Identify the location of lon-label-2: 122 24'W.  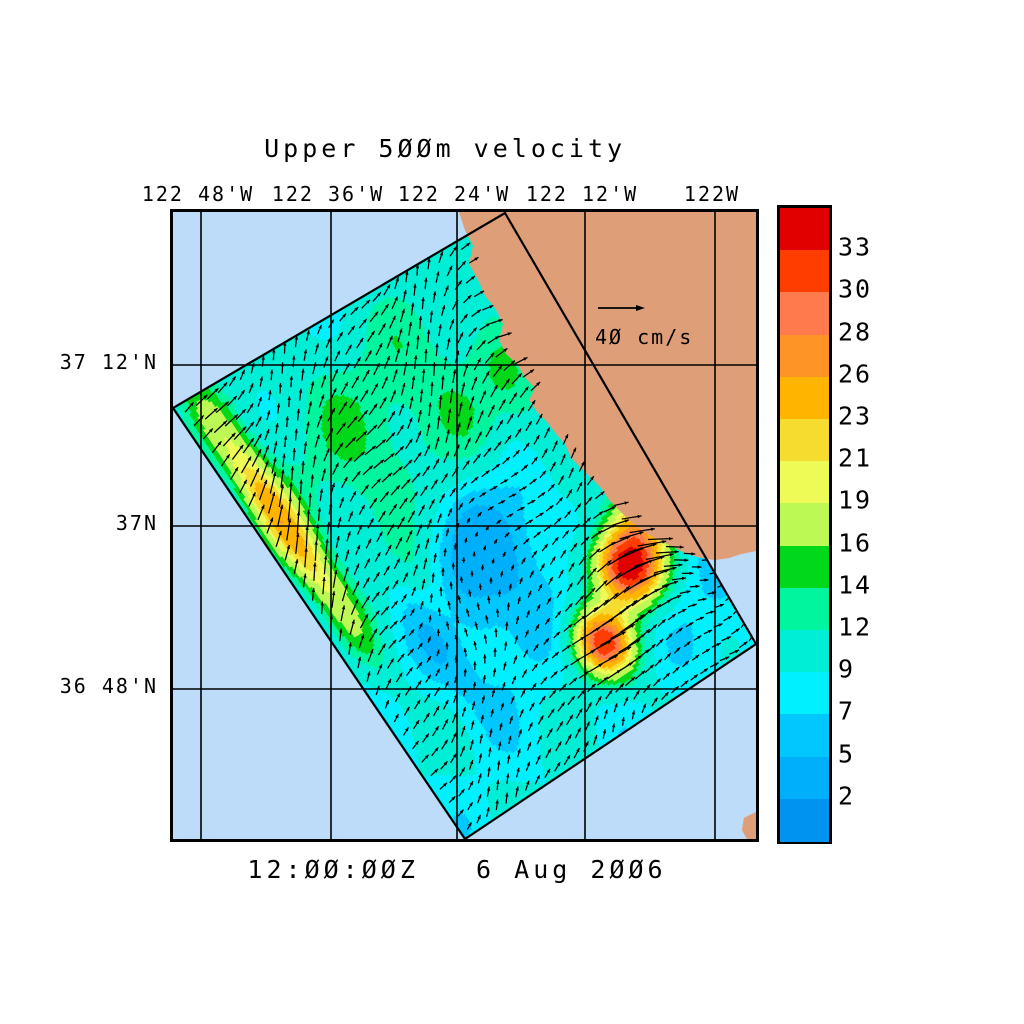
(454, 194).